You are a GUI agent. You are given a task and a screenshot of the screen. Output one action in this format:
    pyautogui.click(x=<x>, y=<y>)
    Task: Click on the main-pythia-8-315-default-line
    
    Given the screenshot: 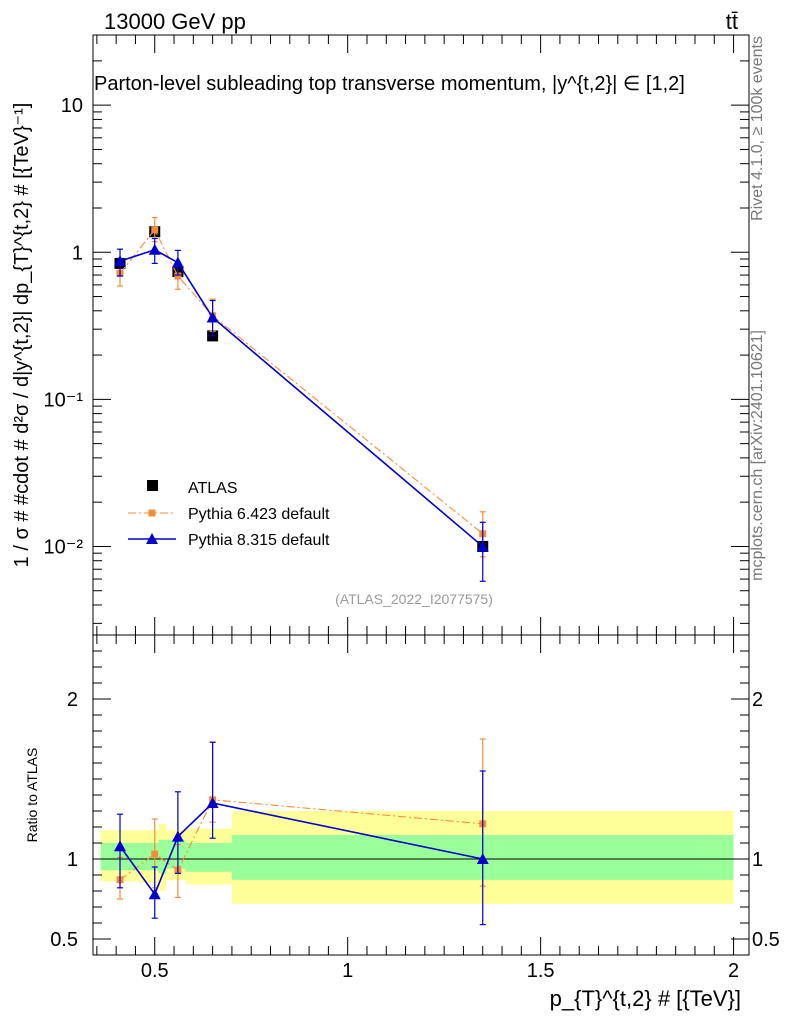 What is the action you would take?
    pyautogui.click(x=301, y=398)
    